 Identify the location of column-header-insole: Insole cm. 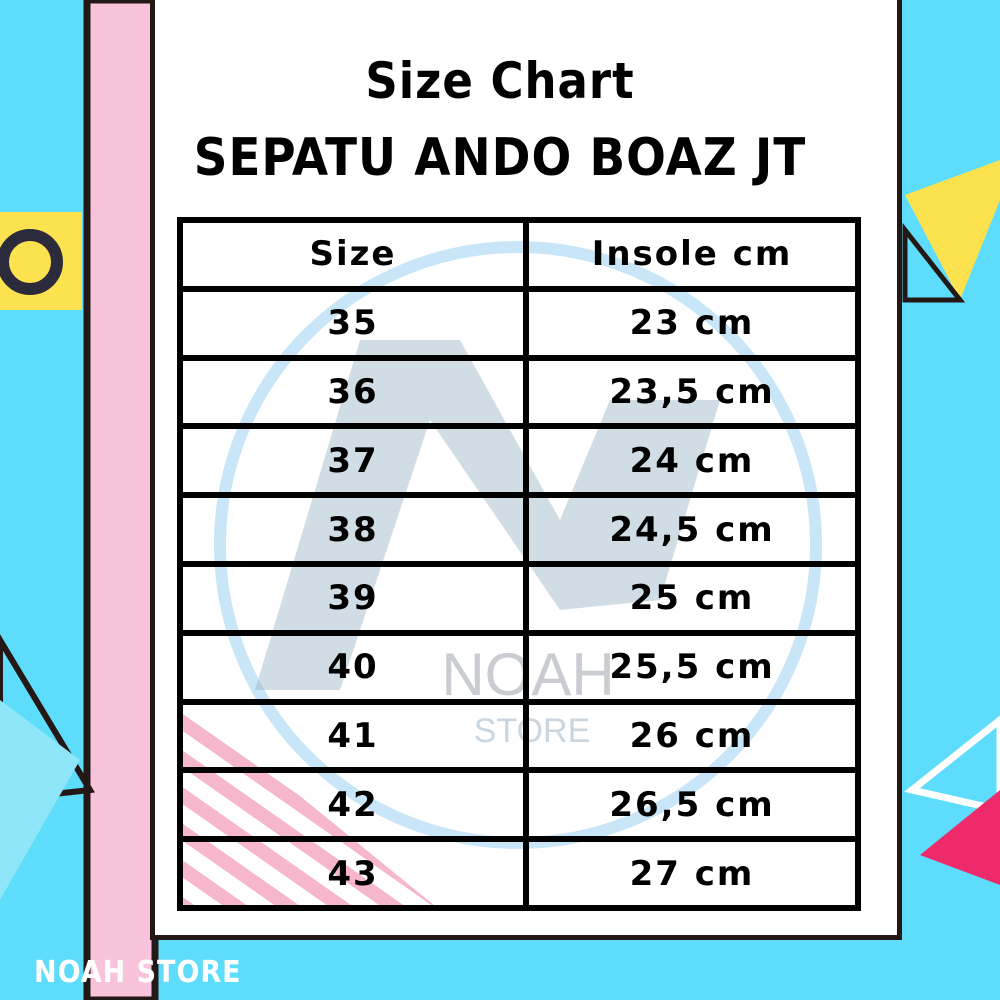
(692, 254).